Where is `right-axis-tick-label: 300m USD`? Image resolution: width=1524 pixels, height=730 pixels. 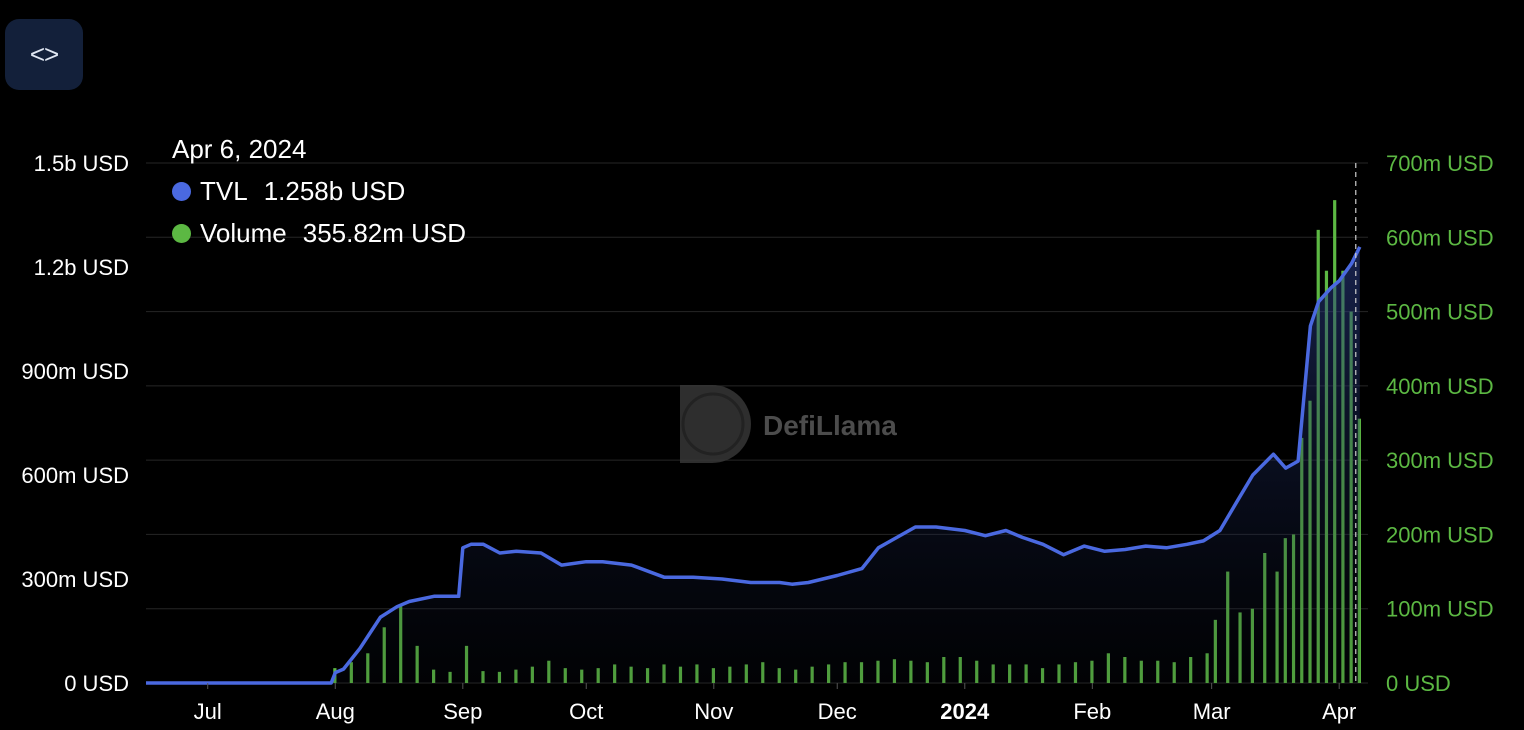 right-axis-tick-label: 300m USD is located at coordinates (1440, 460).